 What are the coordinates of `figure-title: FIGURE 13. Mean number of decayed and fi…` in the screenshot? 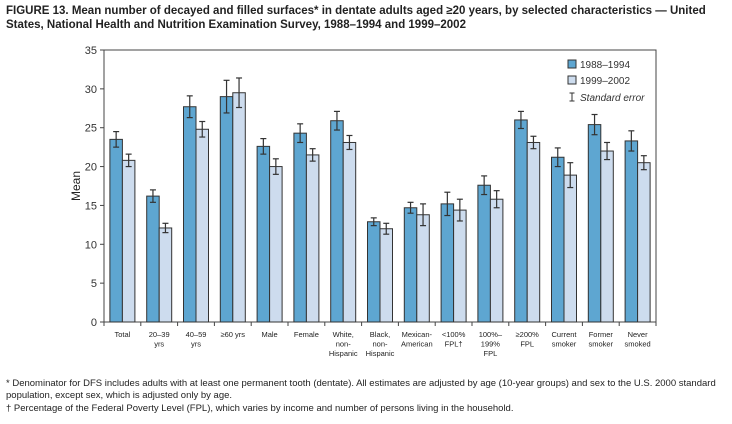 It's located at (356, 18).